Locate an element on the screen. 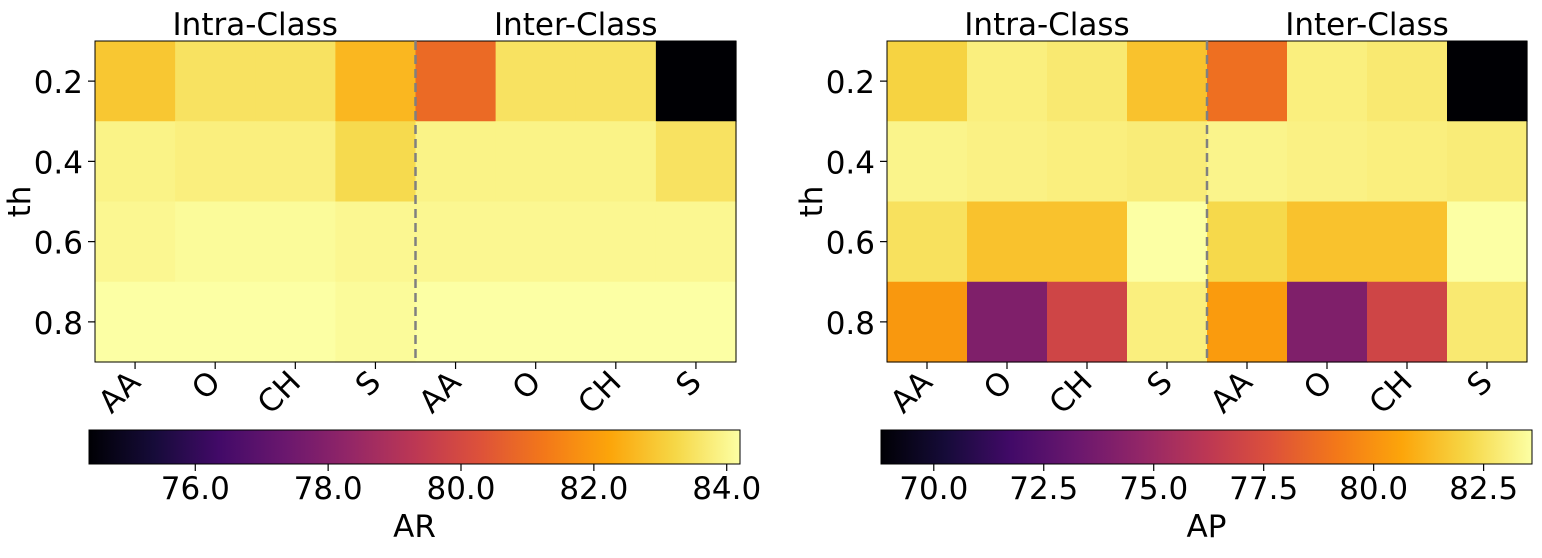 The image size is (1542, 558). colorbar-tick-label: 82.0 is located at coordinates (593, 489).